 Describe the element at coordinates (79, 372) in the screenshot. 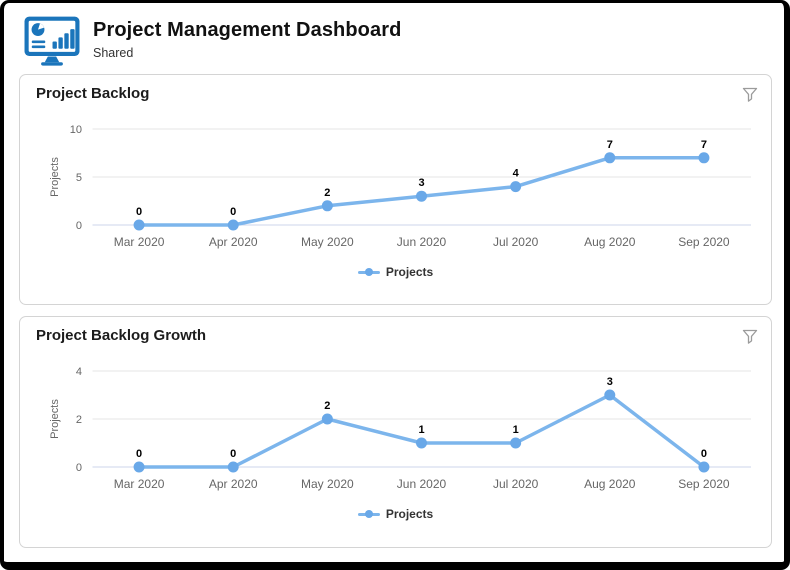

I see `y-tick-label: 4` at that location.